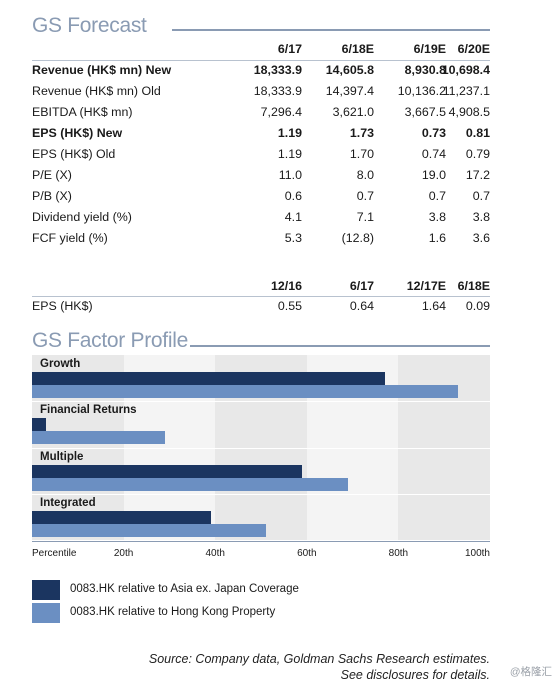  I want to click on row-value: 14,397.4, so click(349, 91).